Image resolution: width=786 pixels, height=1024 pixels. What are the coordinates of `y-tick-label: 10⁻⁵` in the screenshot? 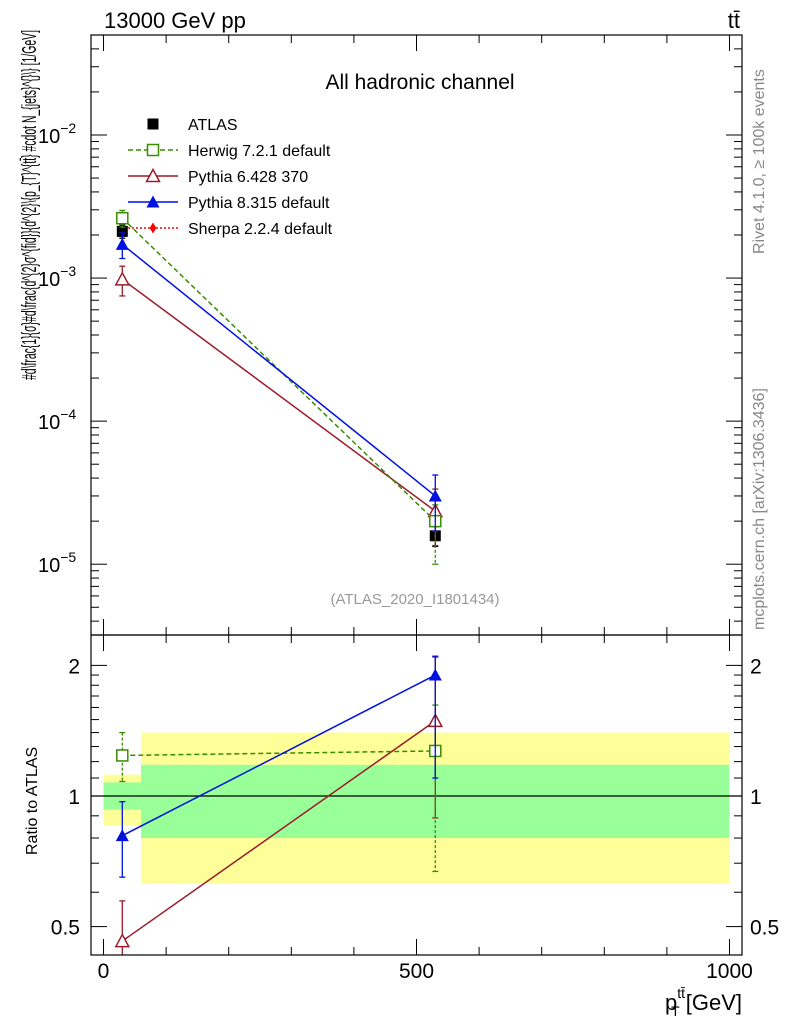 It's located at (57, 563).